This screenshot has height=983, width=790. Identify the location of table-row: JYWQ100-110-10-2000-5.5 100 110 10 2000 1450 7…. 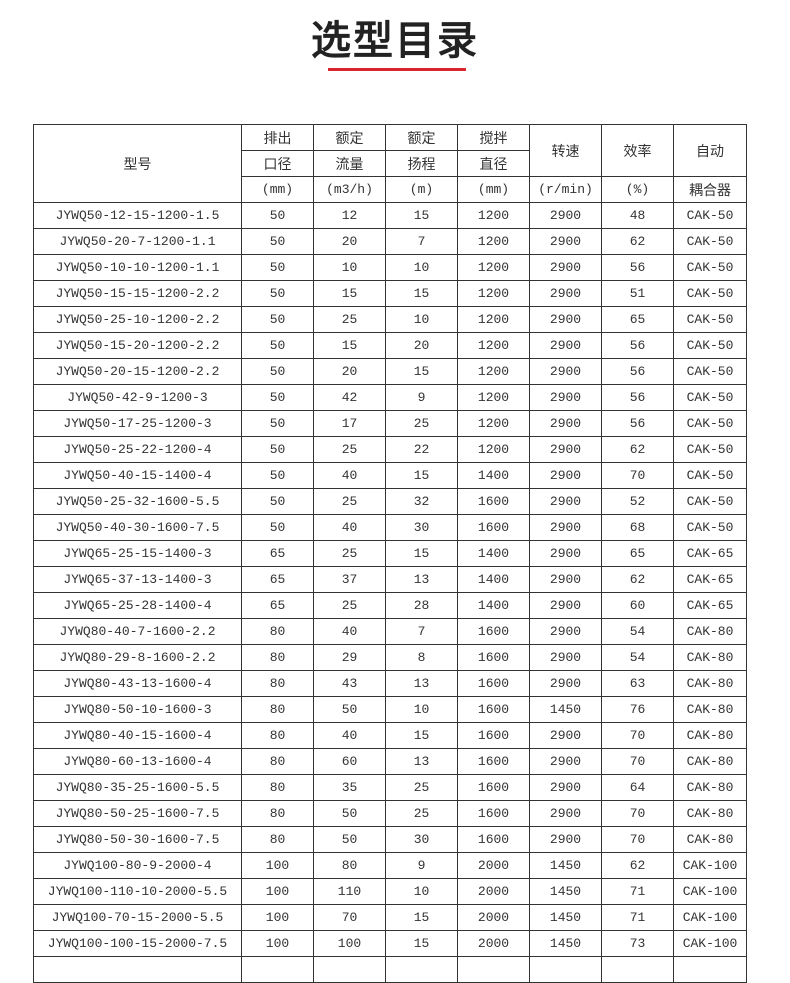
(390, 891).